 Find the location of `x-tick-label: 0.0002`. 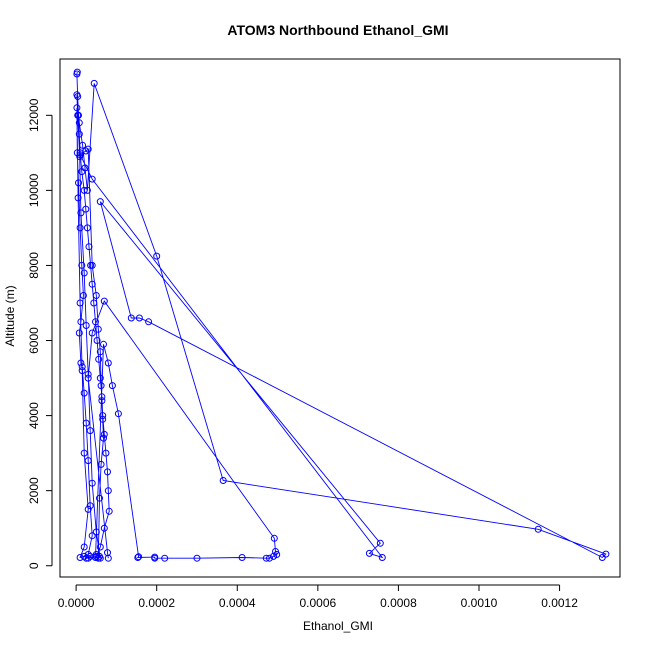

x-tick-label: 0.0002 is located at coordinates (156, 603).